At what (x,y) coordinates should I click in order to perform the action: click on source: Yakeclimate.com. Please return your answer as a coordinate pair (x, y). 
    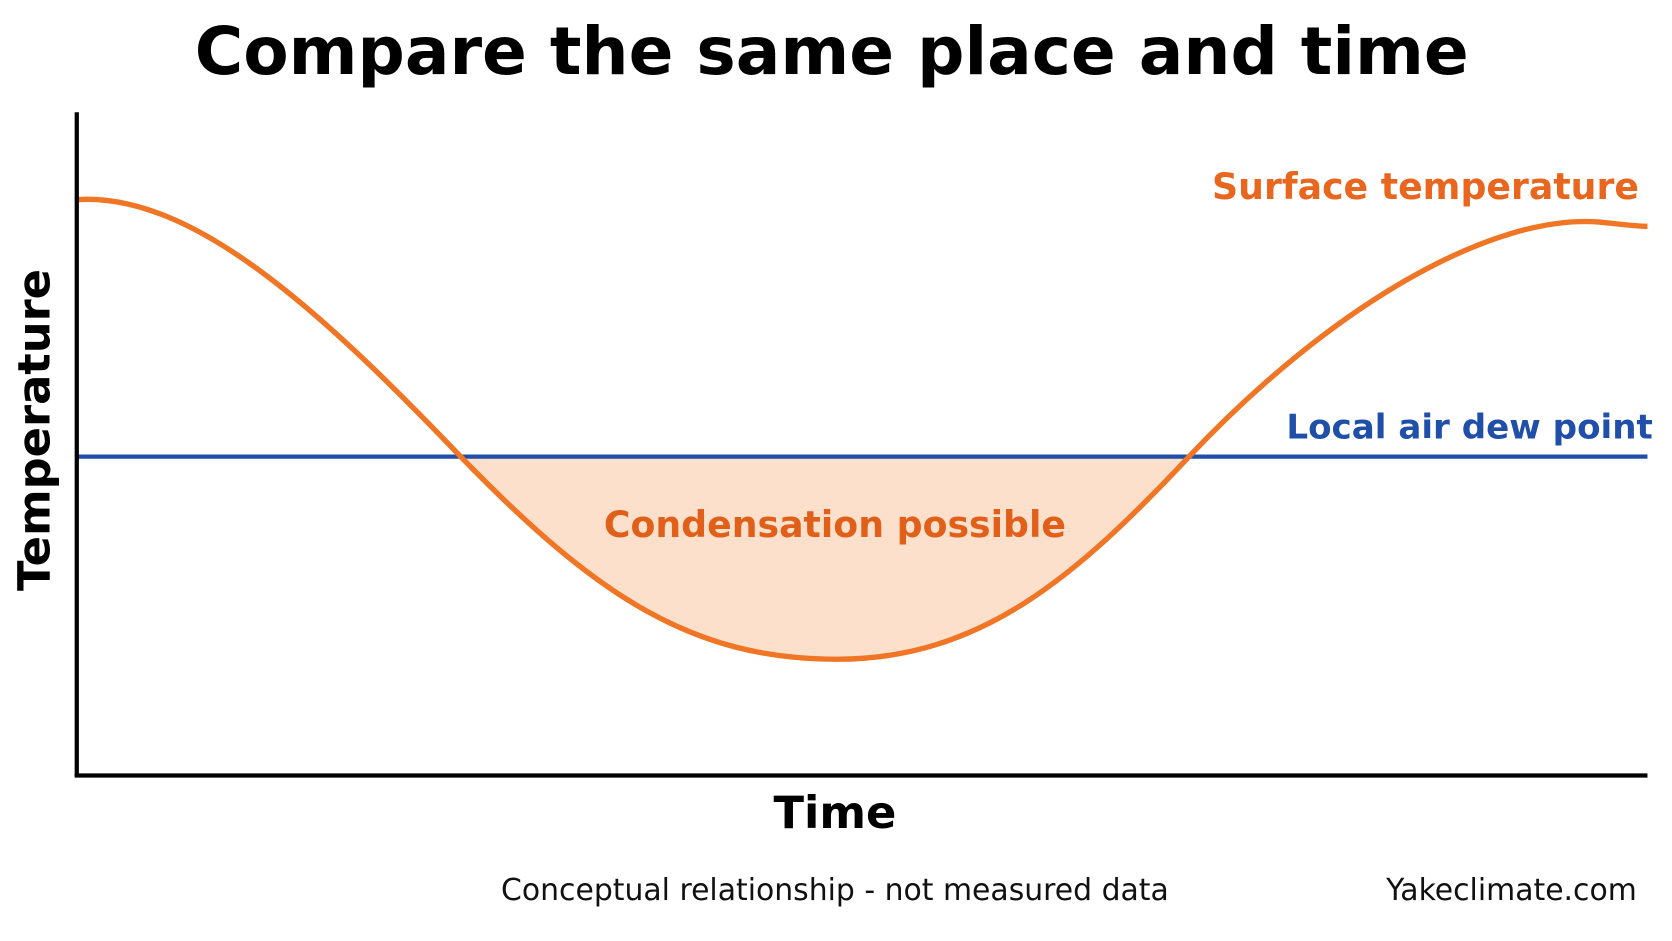
    Looking at the image, I should click on (1511, 890).